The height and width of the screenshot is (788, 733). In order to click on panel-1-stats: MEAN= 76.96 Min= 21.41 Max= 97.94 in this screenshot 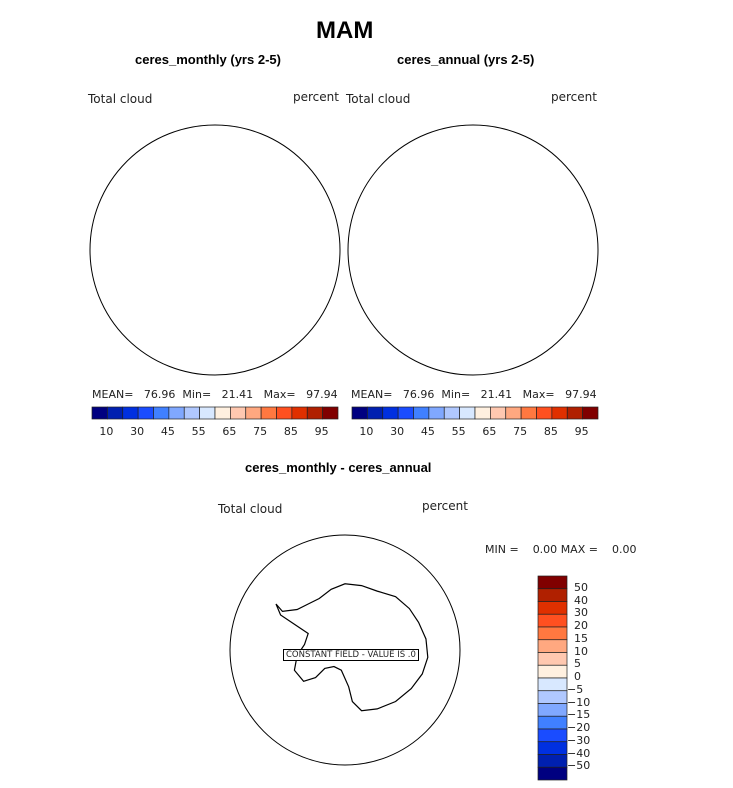, I will do `click(215, 394)`.